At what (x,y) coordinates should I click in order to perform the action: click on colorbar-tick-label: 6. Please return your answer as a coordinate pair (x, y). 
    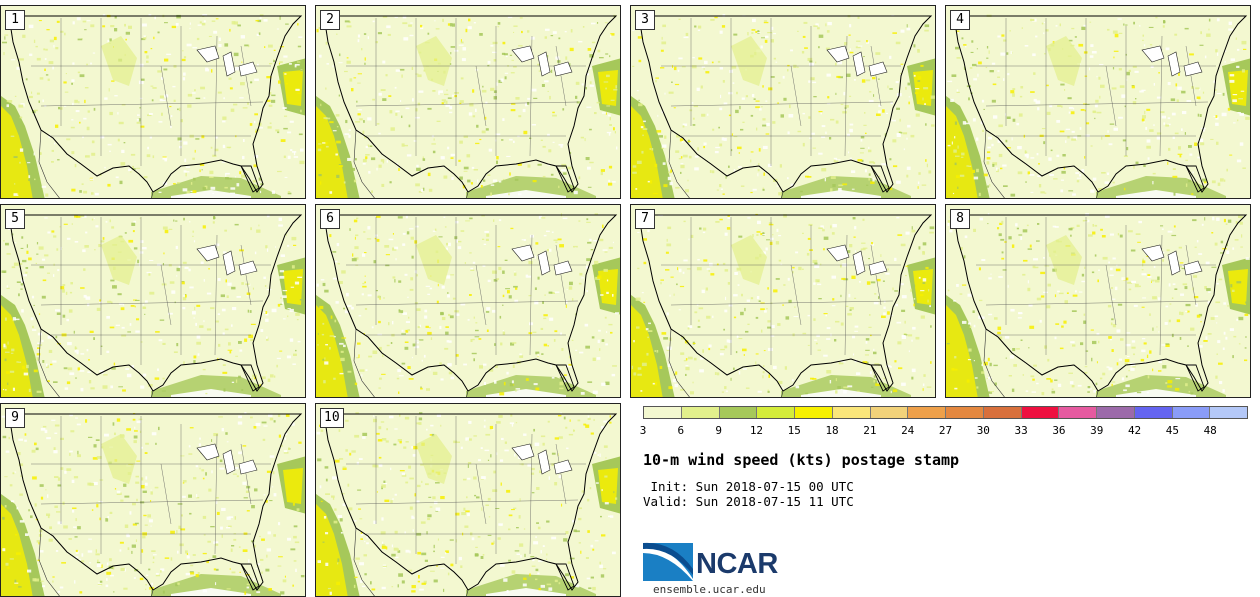
    Looking at the image, I should click on (681, 430).